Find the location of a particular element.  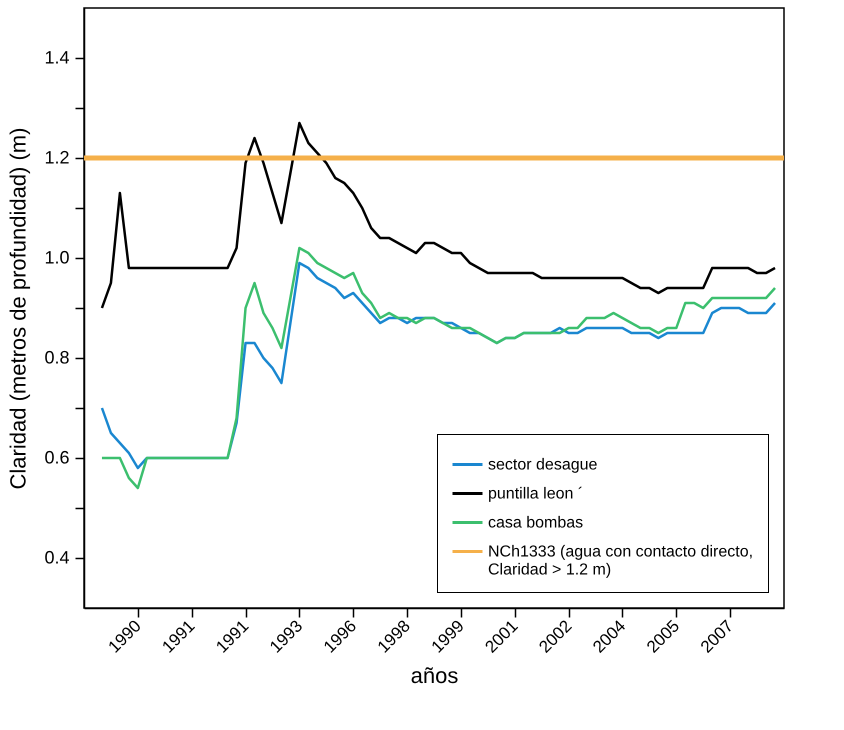

y-tick-label: 0.6 is located at coordinates (57, 458).